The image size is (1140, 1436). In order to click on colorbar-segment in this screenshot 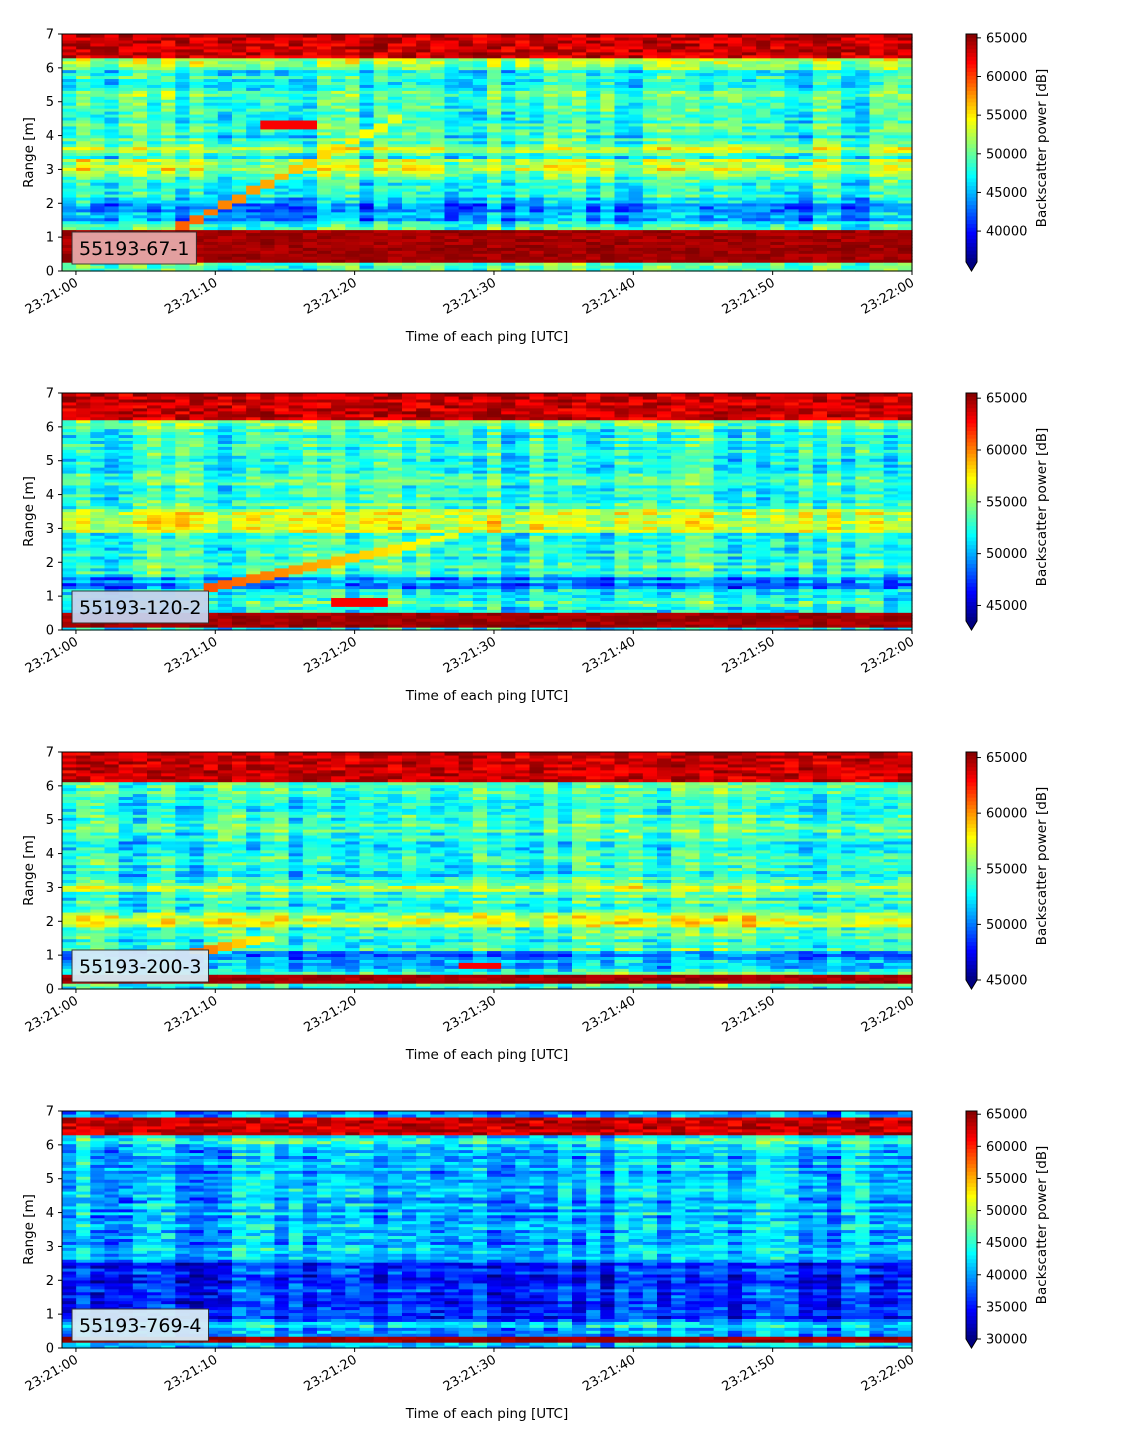, I will do `click(971, 192)`.